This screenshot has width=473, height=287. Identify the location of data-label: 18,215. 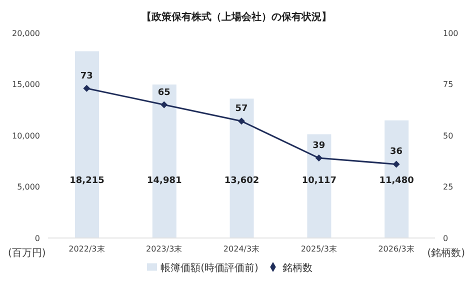
(87, 181).